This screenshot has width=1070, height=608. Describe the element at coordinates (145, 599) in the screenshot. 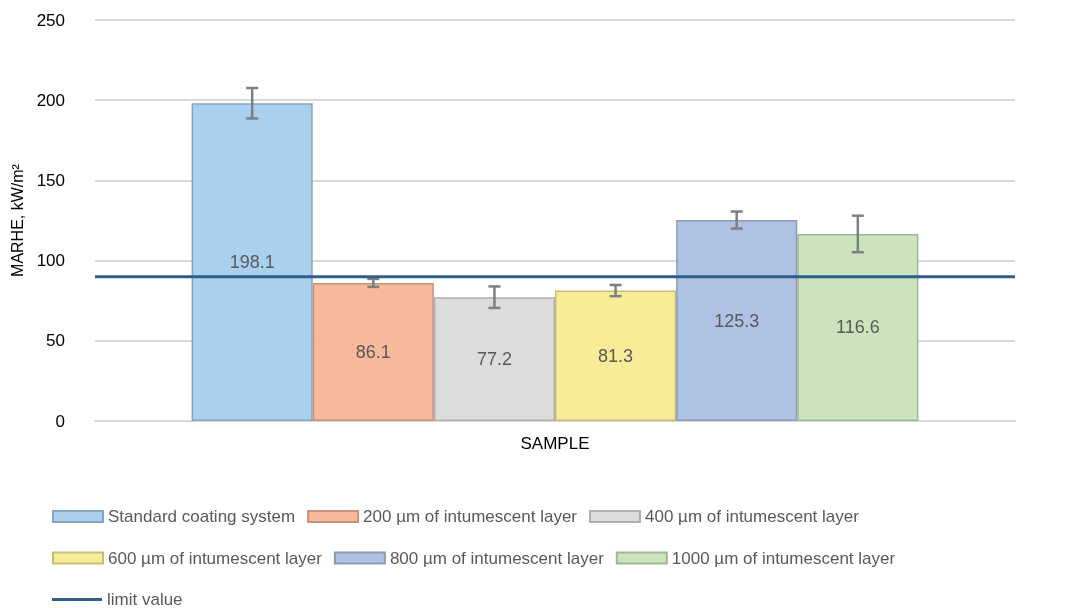

I see `legend-label: limit value` at that location.